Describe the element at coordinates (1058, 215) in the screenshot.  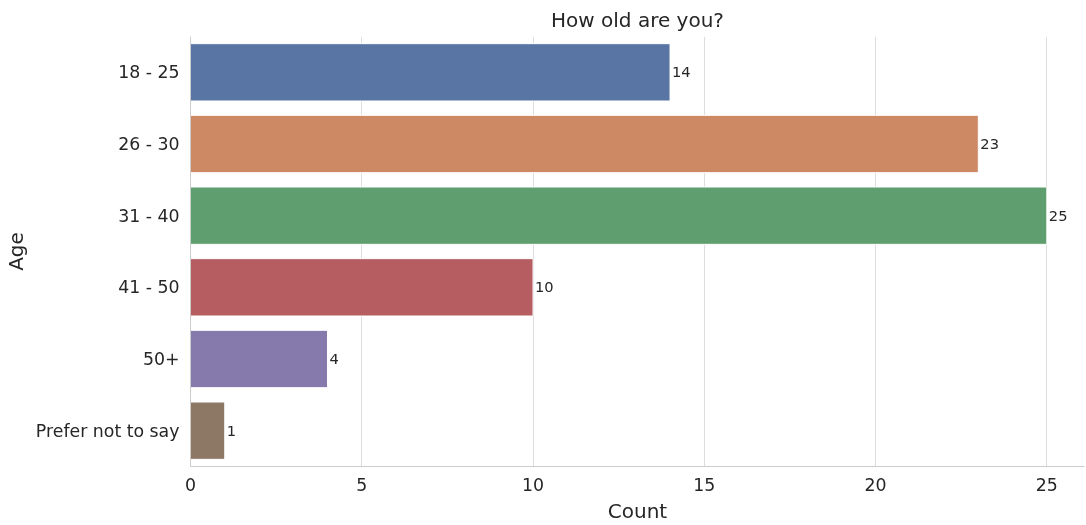
I see `data-label: 25` at that location.